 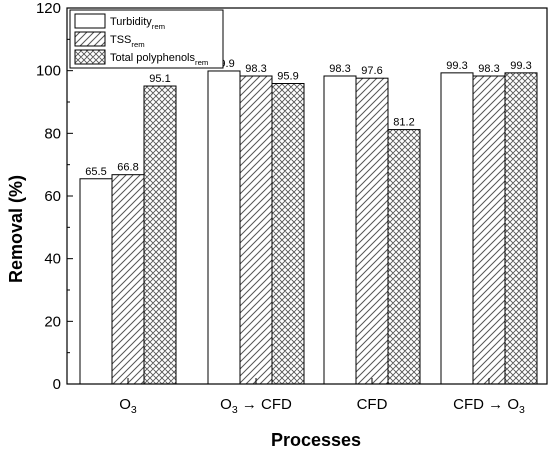 I want to click on legend-label-1-sub: rem, so click(x=137, y=44).